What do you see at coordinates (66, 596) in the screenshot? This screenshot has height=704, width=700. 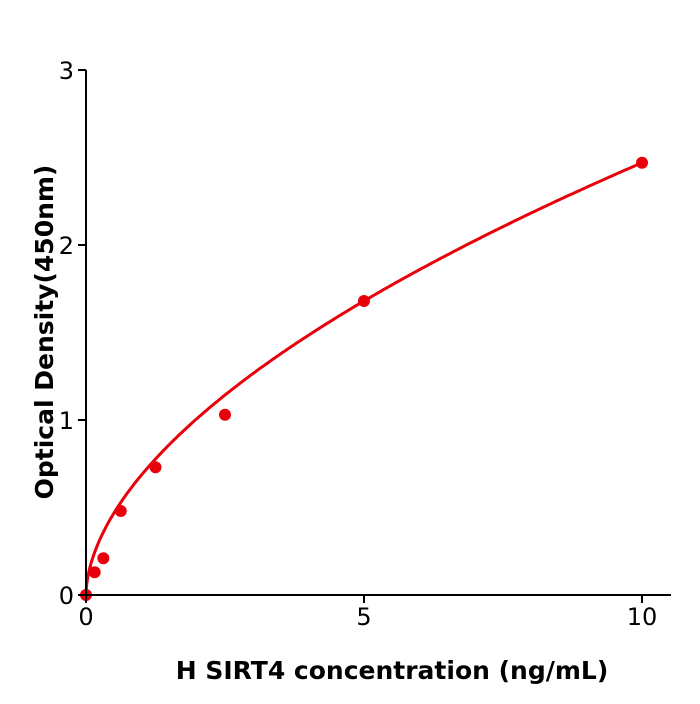 I see `y-tick-label: 0` at bounding box center [66, 596].